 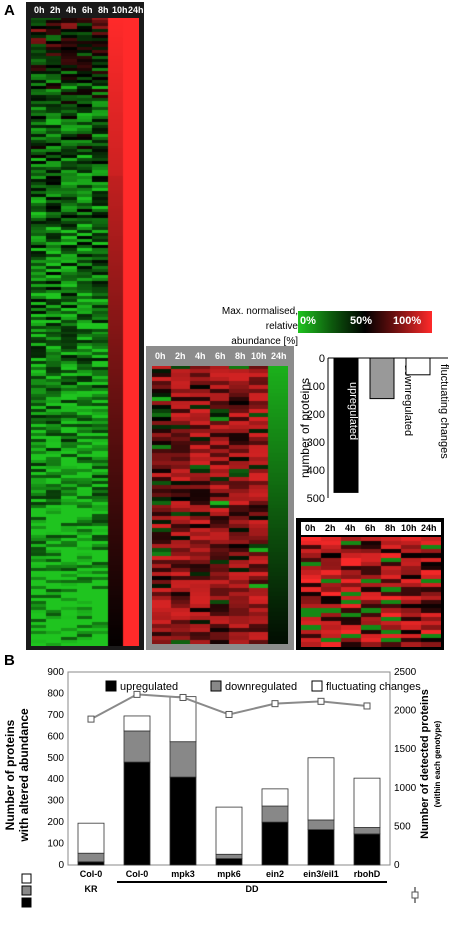 What do you see at coordinates (408, 400) in the screenshot?
I see `bar-category-label: downregulated` at bounding box center [408, 400].